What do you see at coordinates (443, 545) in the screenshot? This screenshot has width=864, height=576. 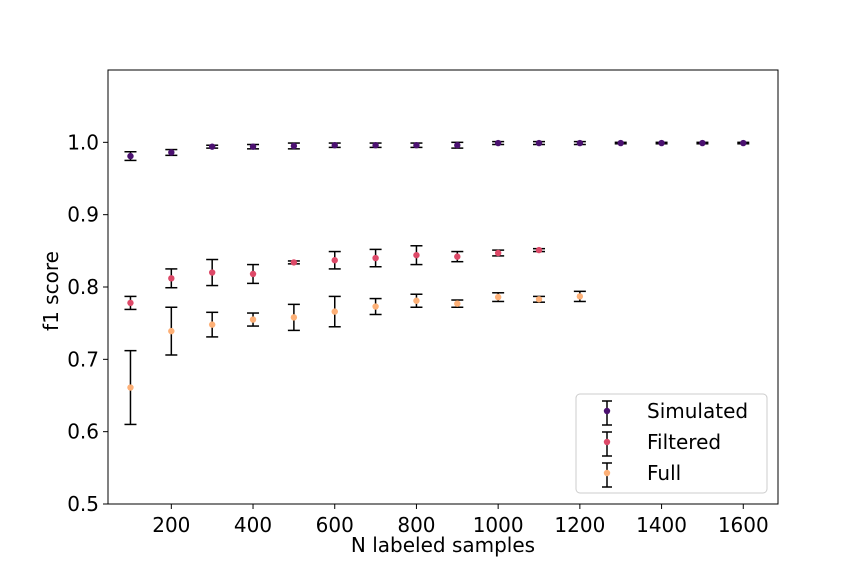 I see `x-axis-title: N labeled samples` at bounding box center [443, 545].